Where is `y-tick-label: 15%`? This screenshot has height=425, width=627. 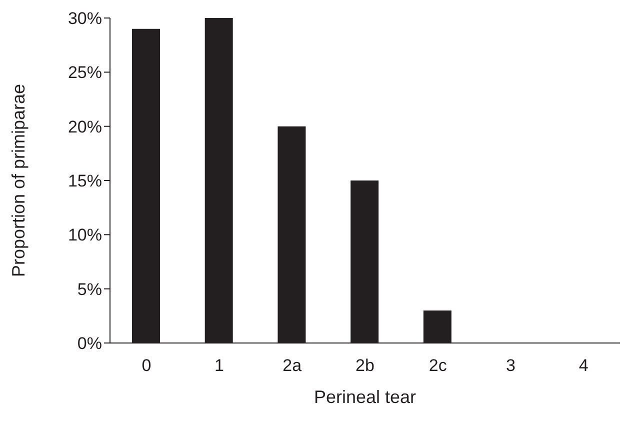 y-tick-label: 15% is located at coordinates (85, 181).